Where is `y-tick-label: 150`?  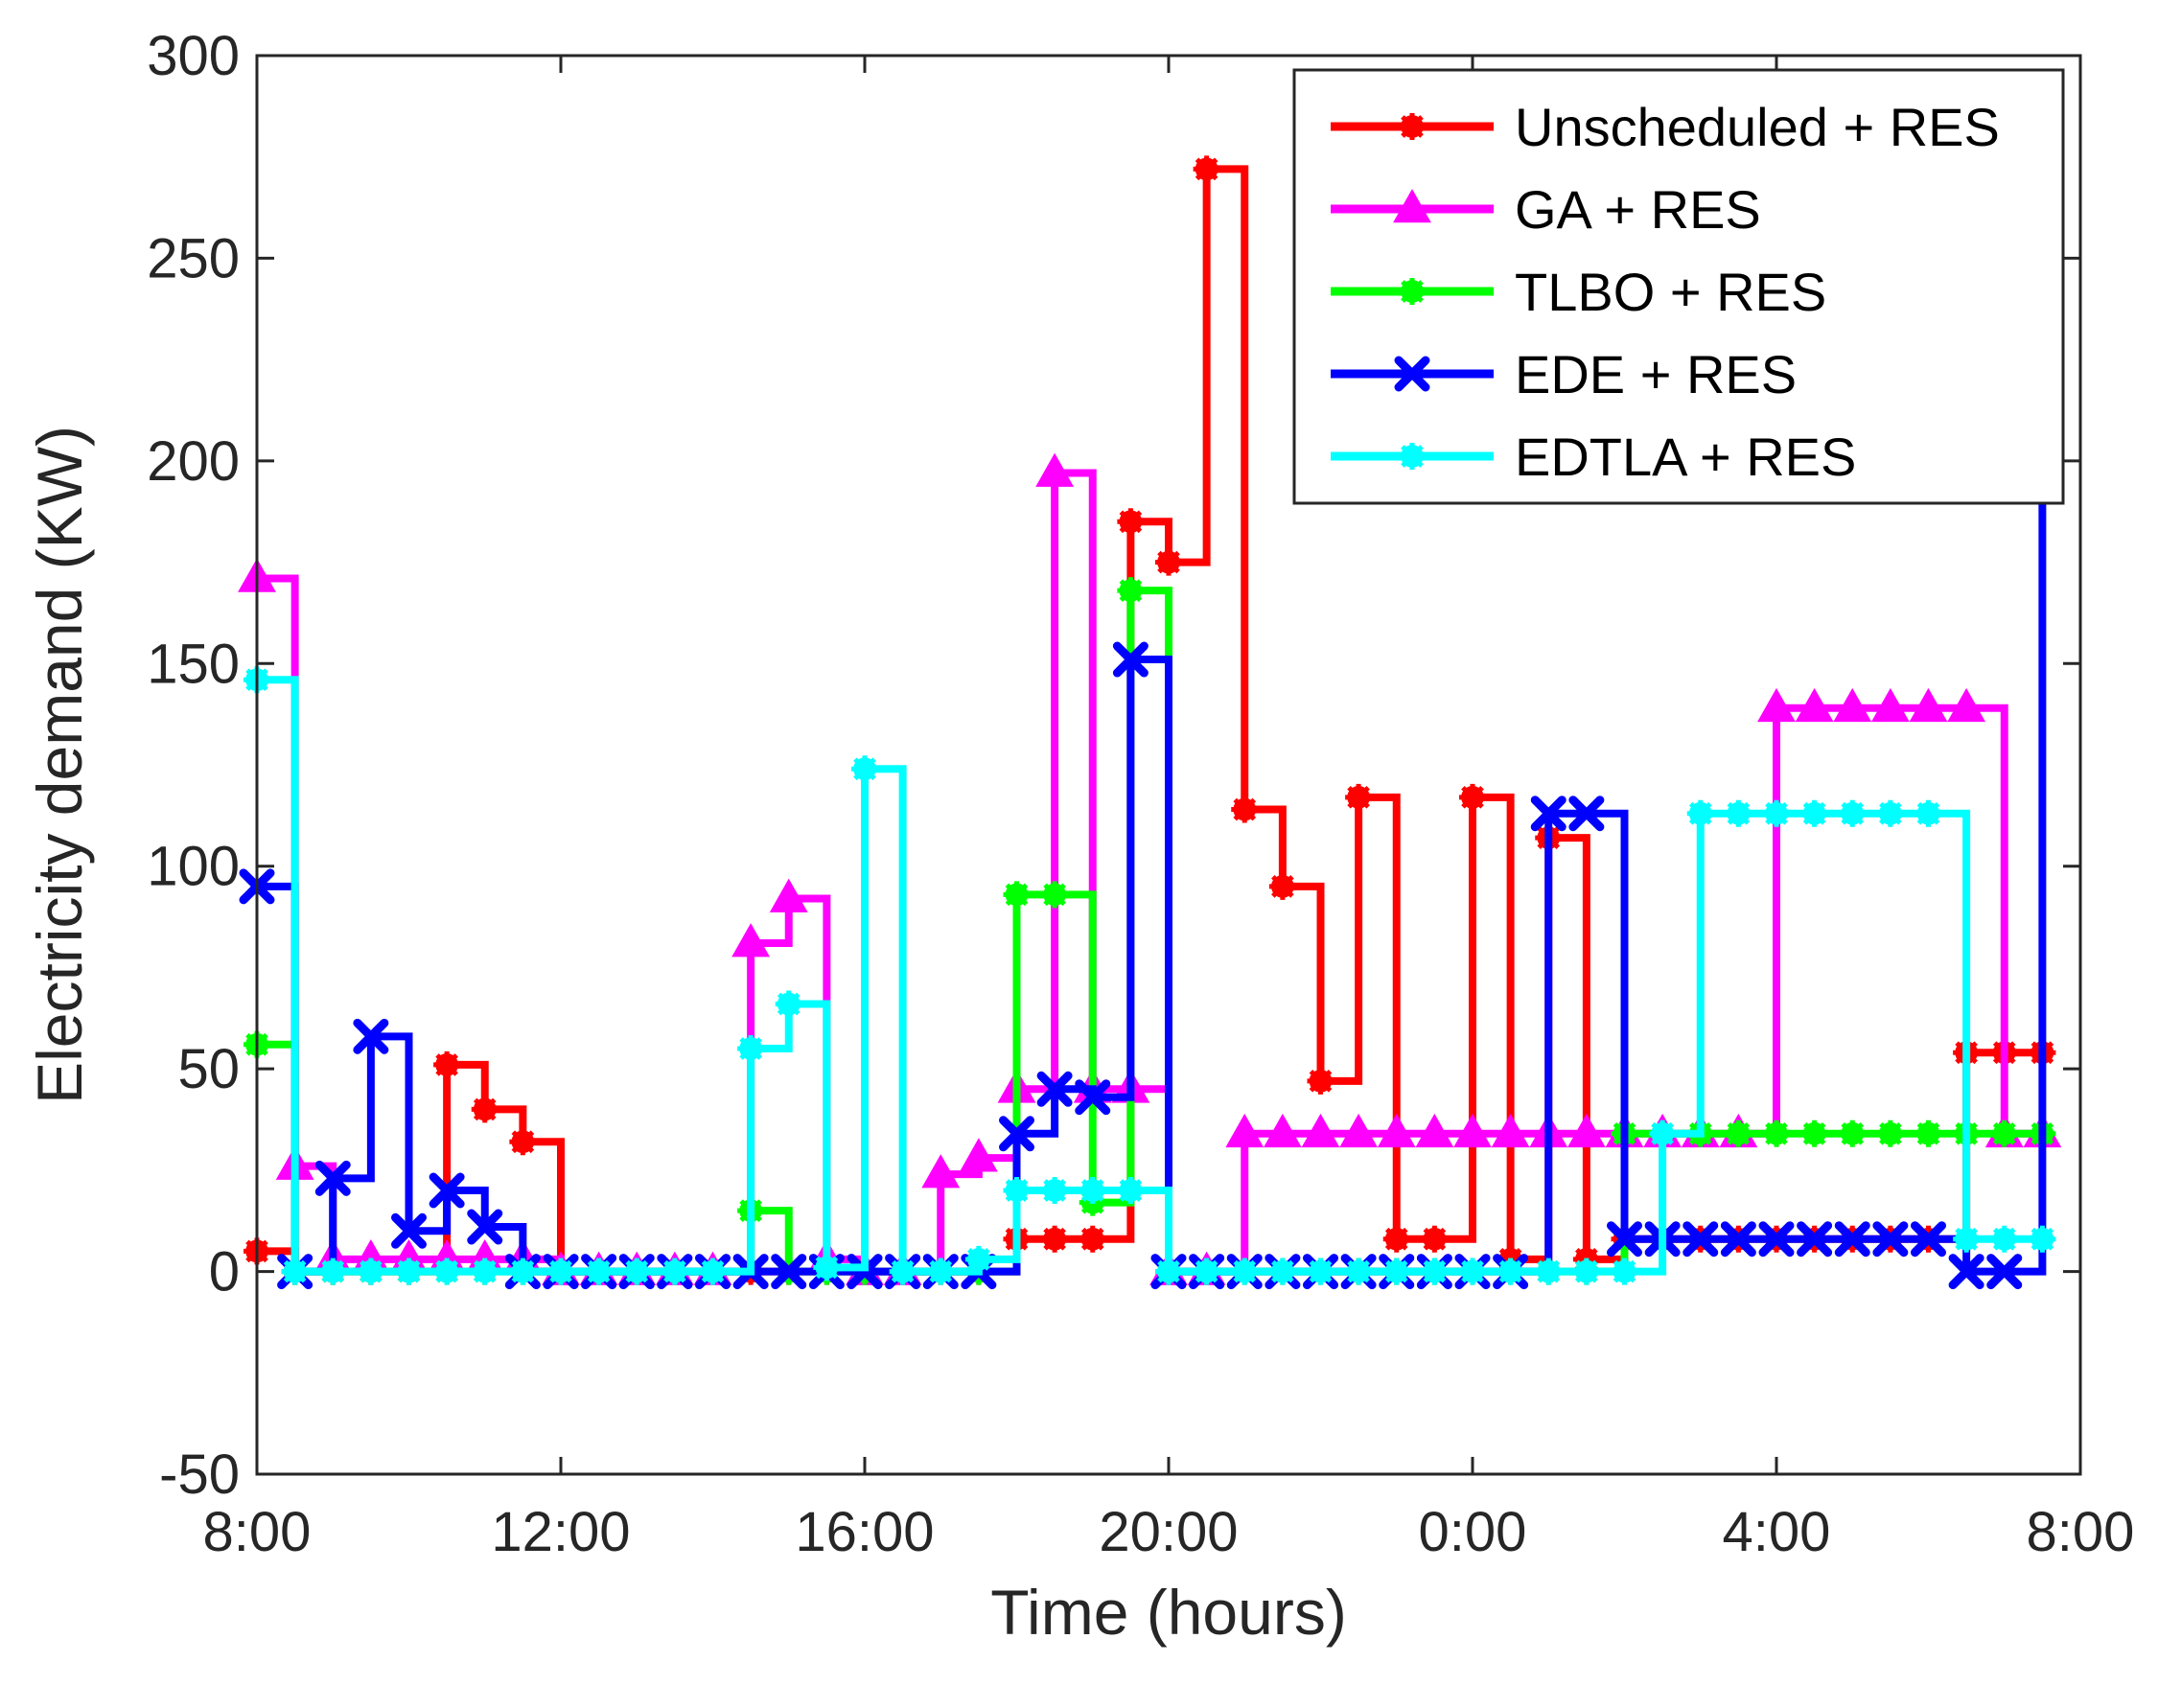 y-tick-label: 150 is located at coordinates (193, 664).